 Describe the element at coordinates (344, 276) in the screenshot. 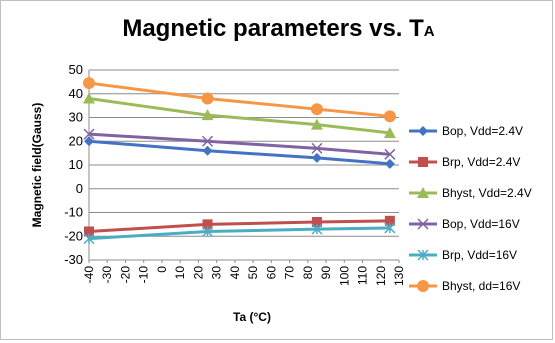

I see `x-tick-label: 100` at that location.